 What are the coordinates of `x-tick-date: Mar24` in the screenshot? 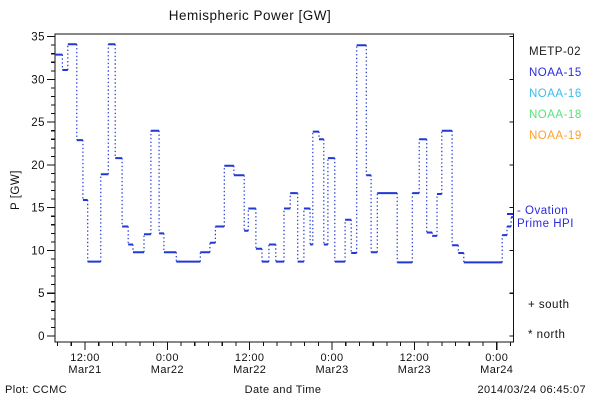 It's located at (496, 370).